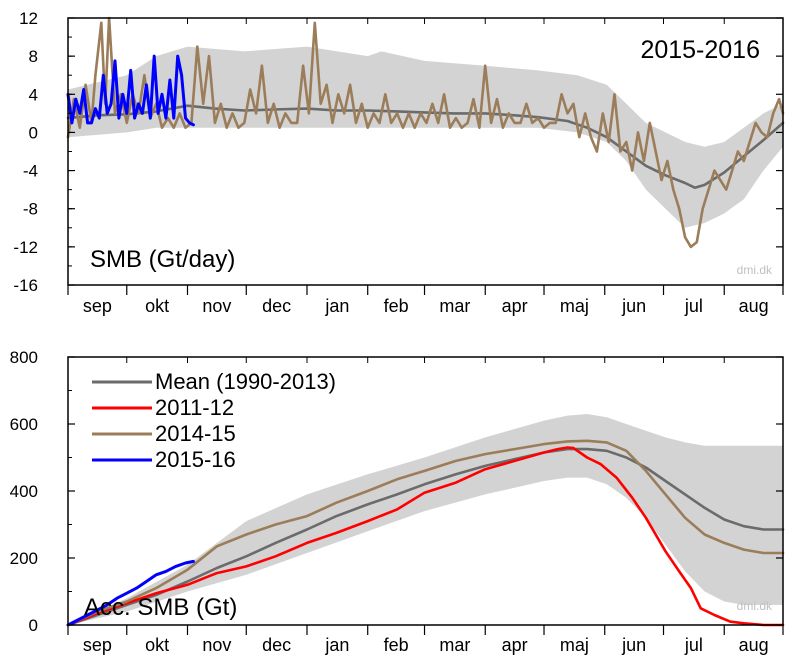 This screenshot has width=800, height=661. Describe the element at coordinates (755, 270) in the screenshot. I see `daily-credit: dmi.dk` at that location.